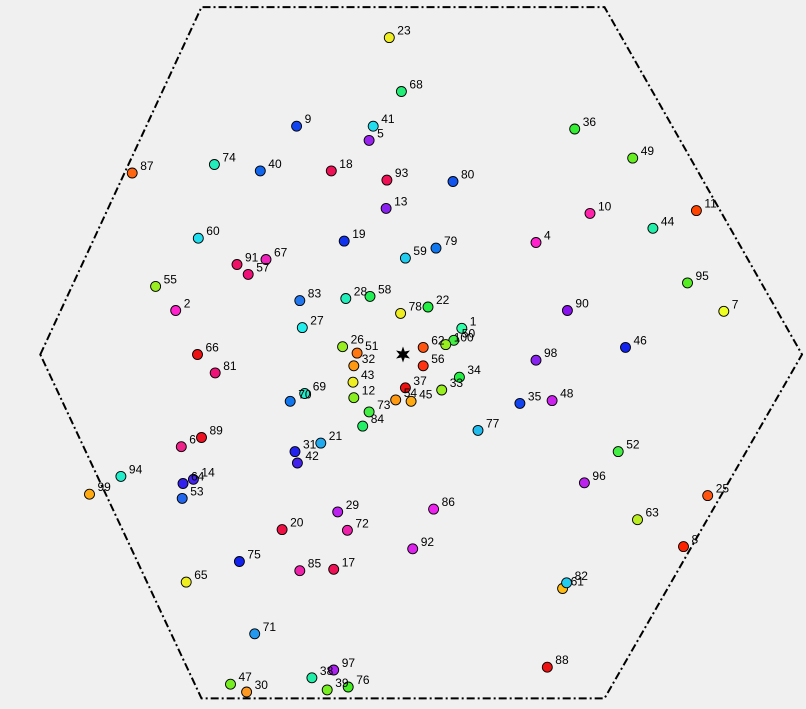  I want to click on point-label-18: 18, so click(346, 164).